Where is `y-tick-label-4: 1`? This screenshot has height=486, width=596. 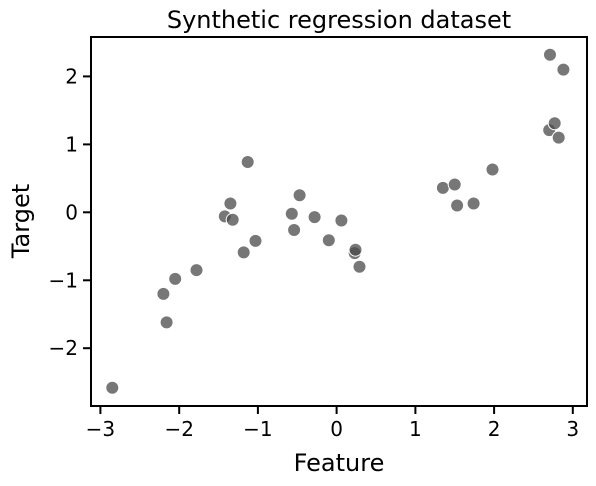 y-tick-label-4: 1 is located at coordinates (71, 144).